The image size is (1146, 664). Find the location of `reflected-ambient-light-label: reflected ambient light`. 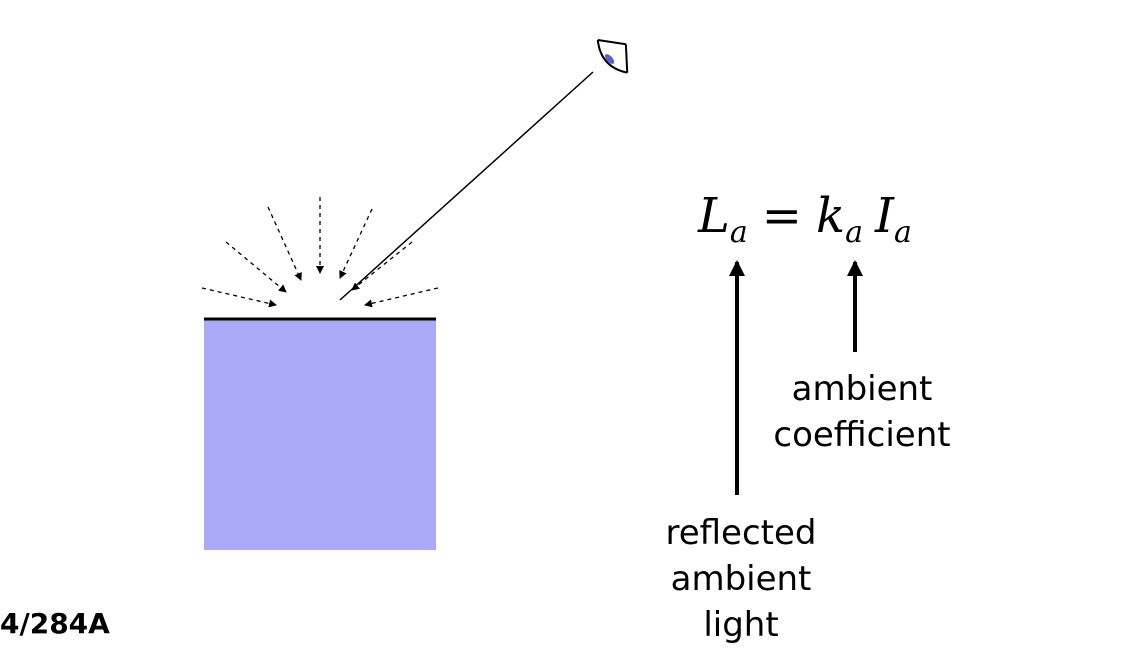

reflected-ambient-light-label: reflected ambient light is located at coordinates (741, 579).